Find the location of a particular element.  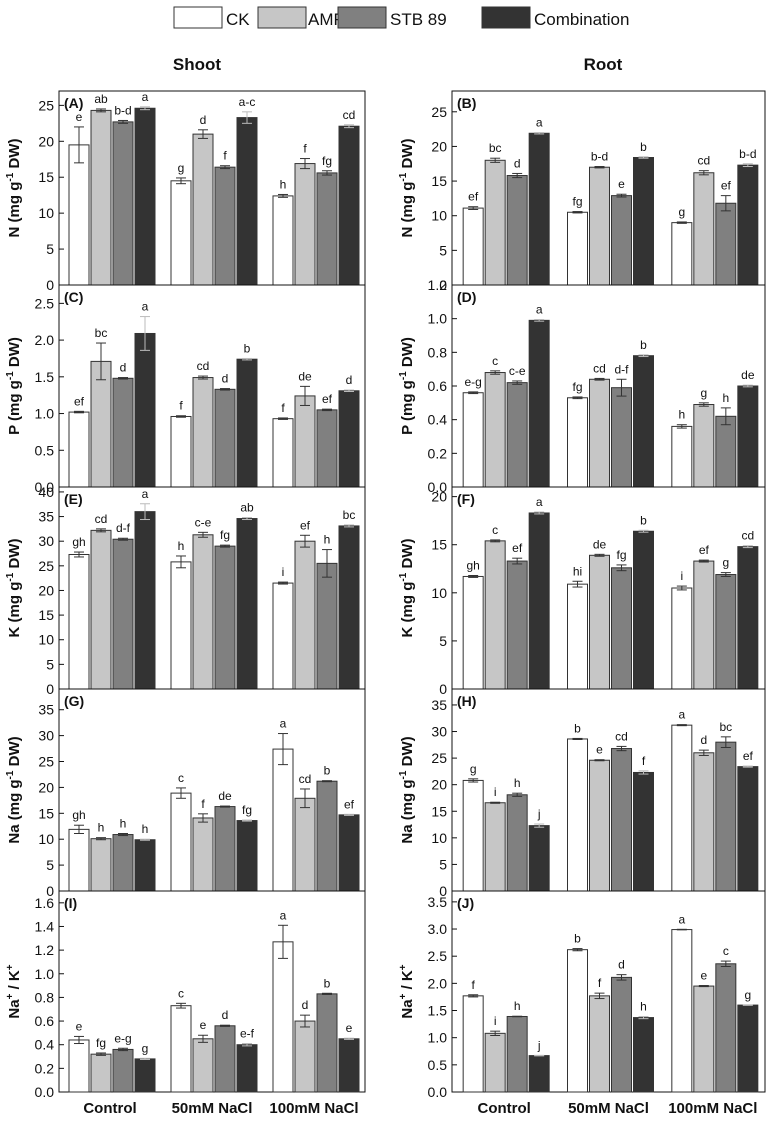

y-axis-label-unit-end: DW) is located at coordinates (407, 753).